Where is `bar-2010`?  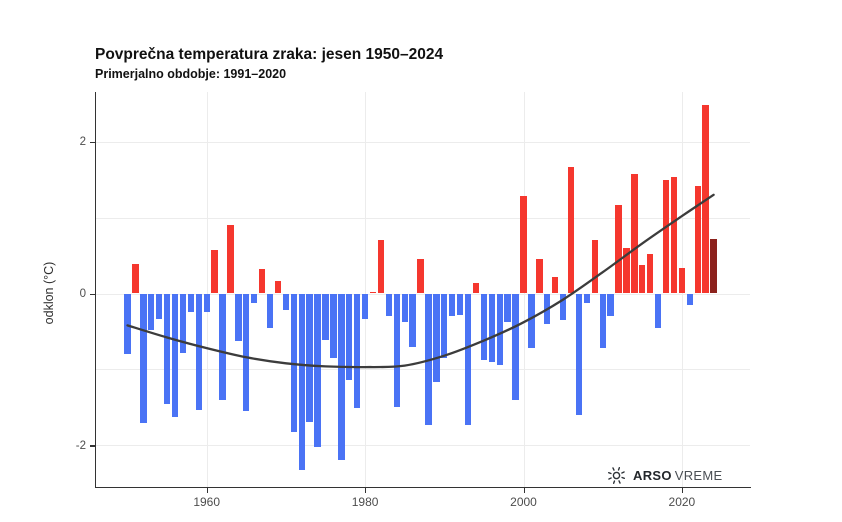 bar-2010 is located at coordinates (602, 321).